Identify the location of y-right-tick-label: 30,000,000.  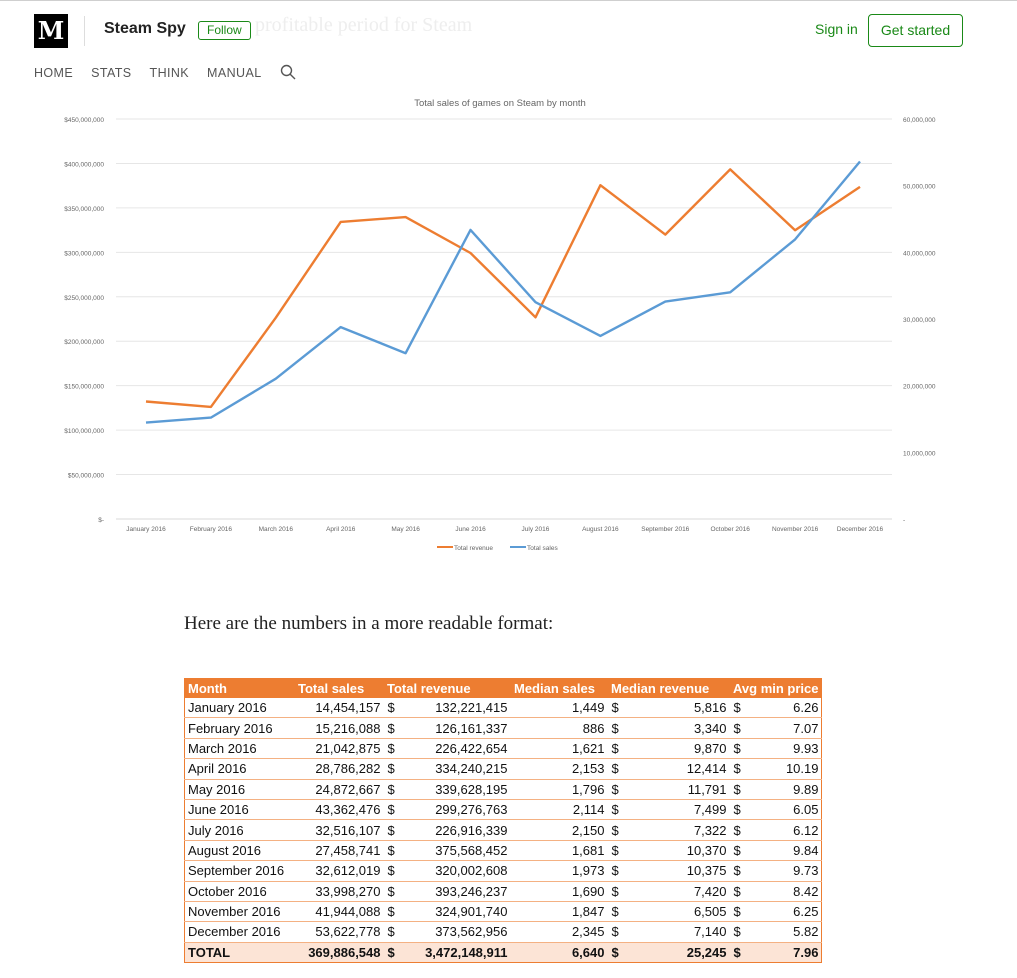
(919, 320).